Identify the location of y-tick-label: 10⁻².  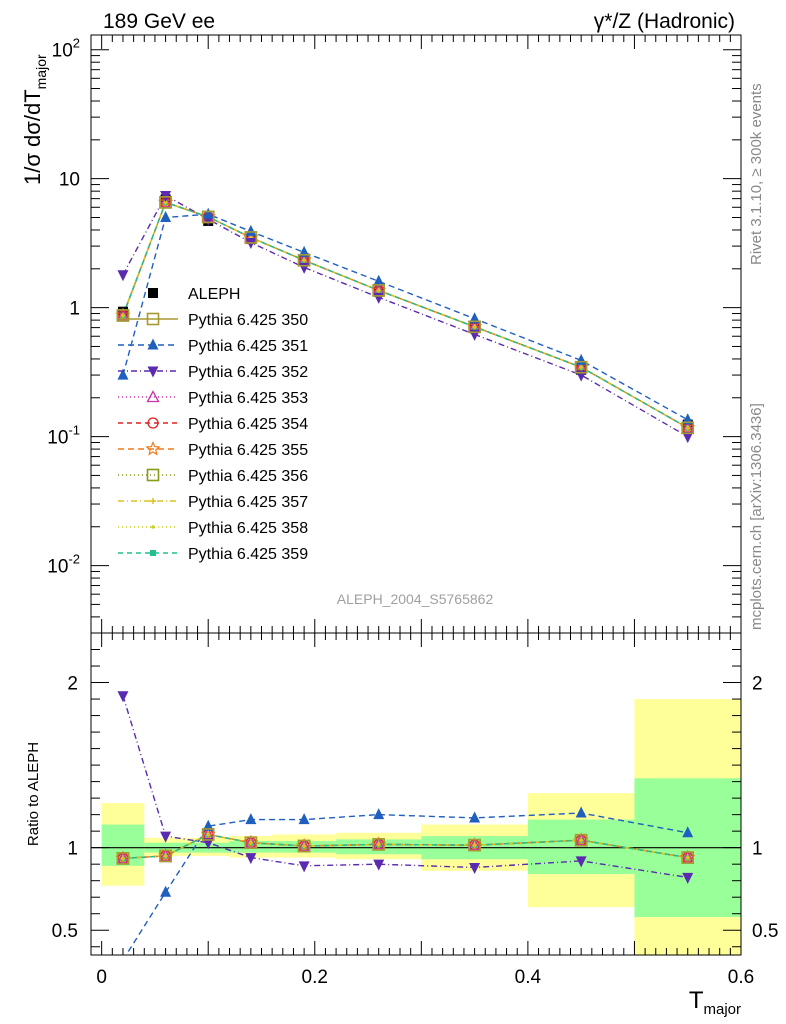
(63, 565).